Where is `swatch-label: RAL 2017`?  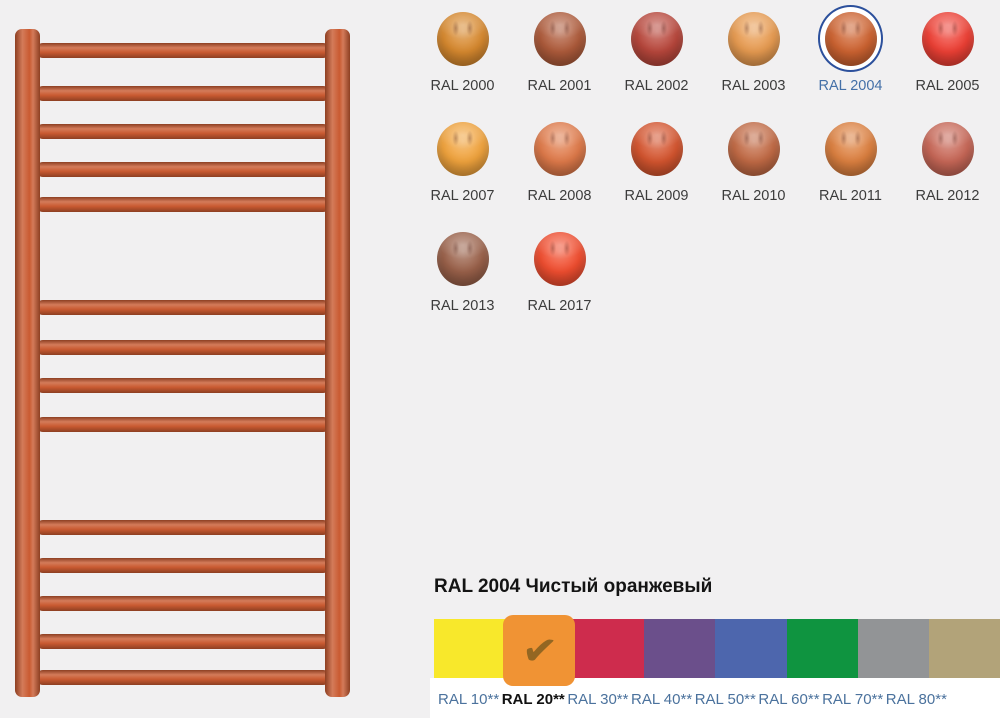 swatch-label: RAL 2017 is located at coordinates (559, 306).